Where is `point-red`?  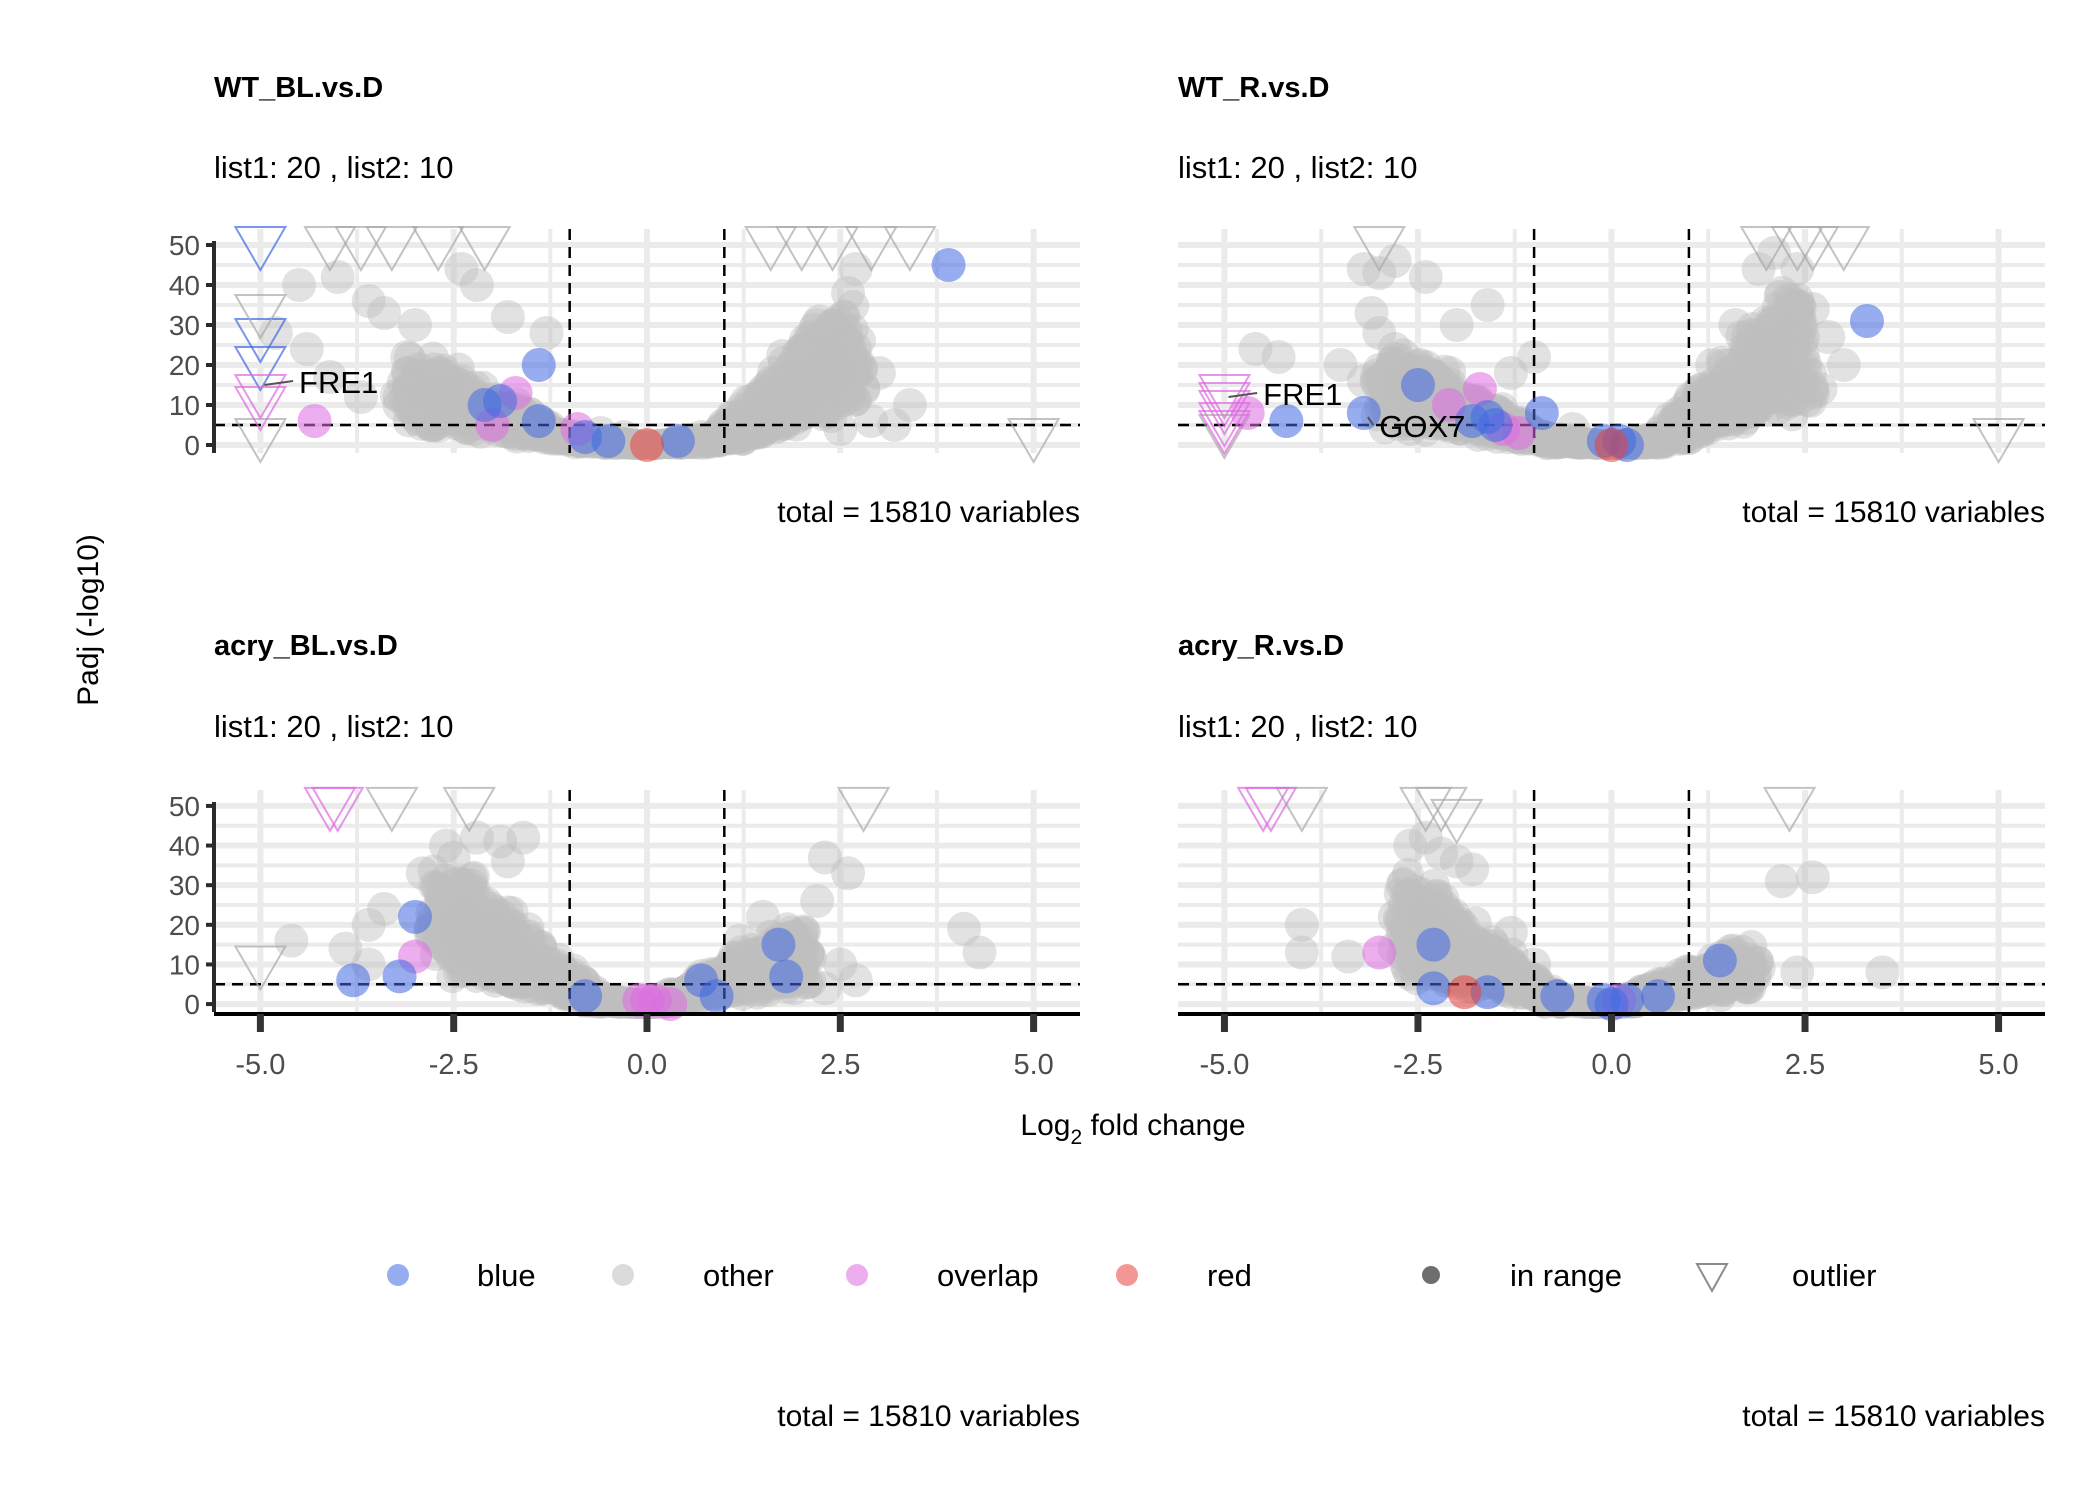
point-red is located at coordinates (1611, 445).